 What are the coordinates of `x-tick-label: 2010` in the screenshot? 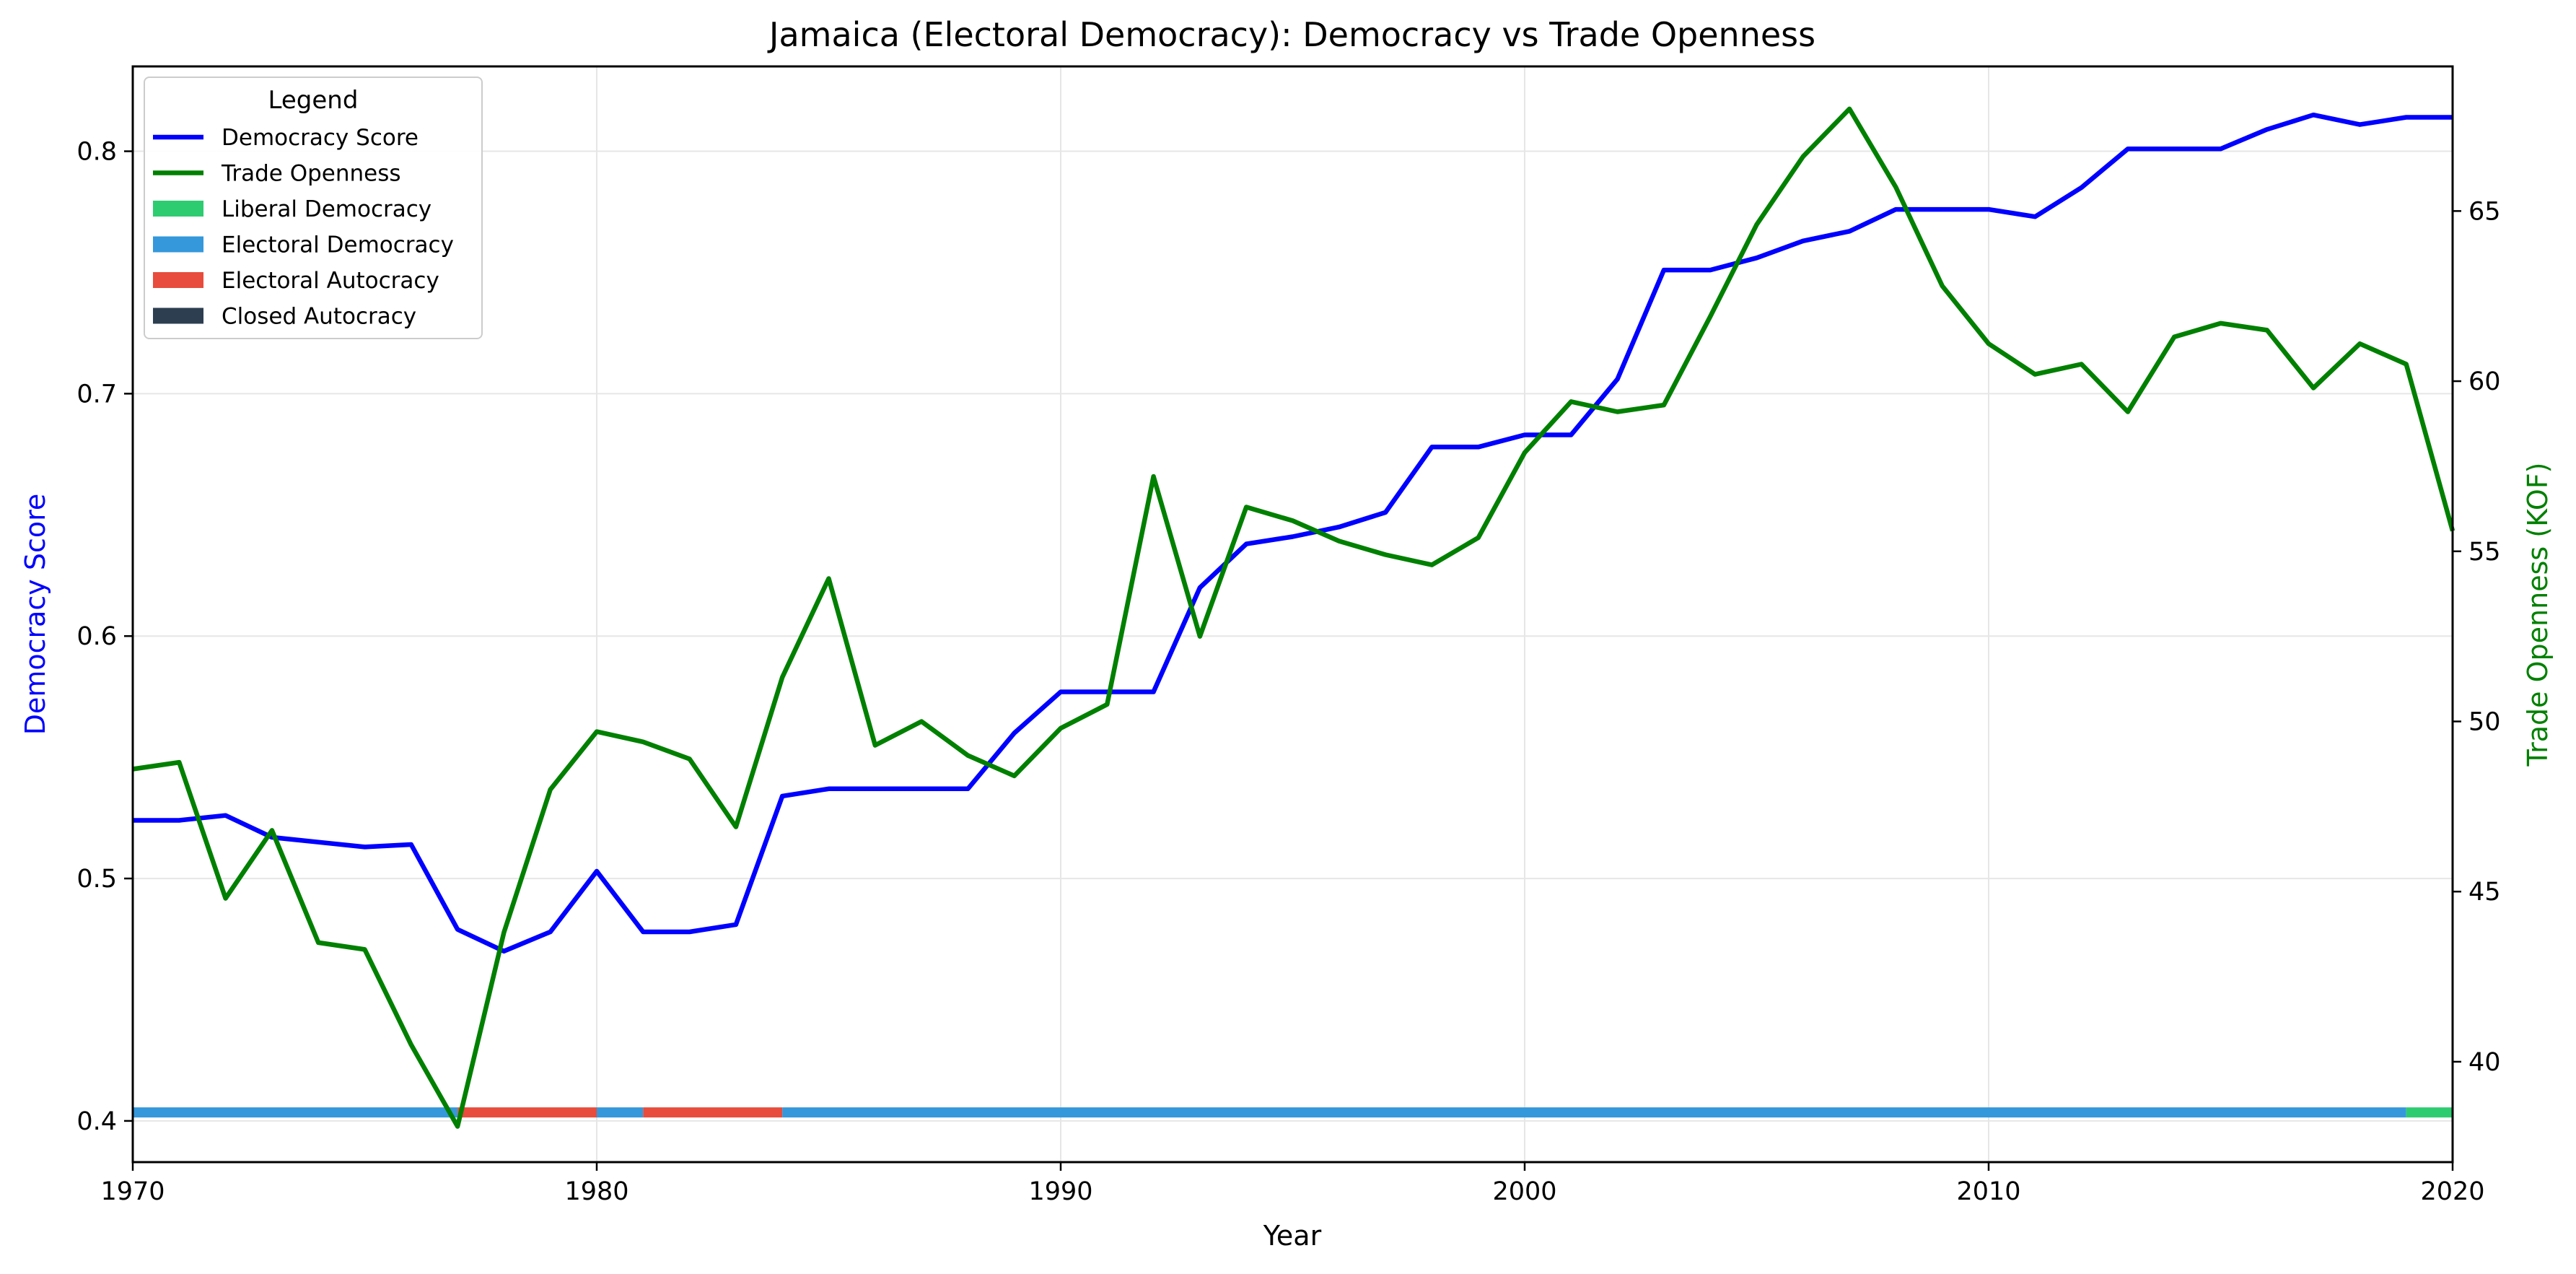 It's located at (1988, 1191).